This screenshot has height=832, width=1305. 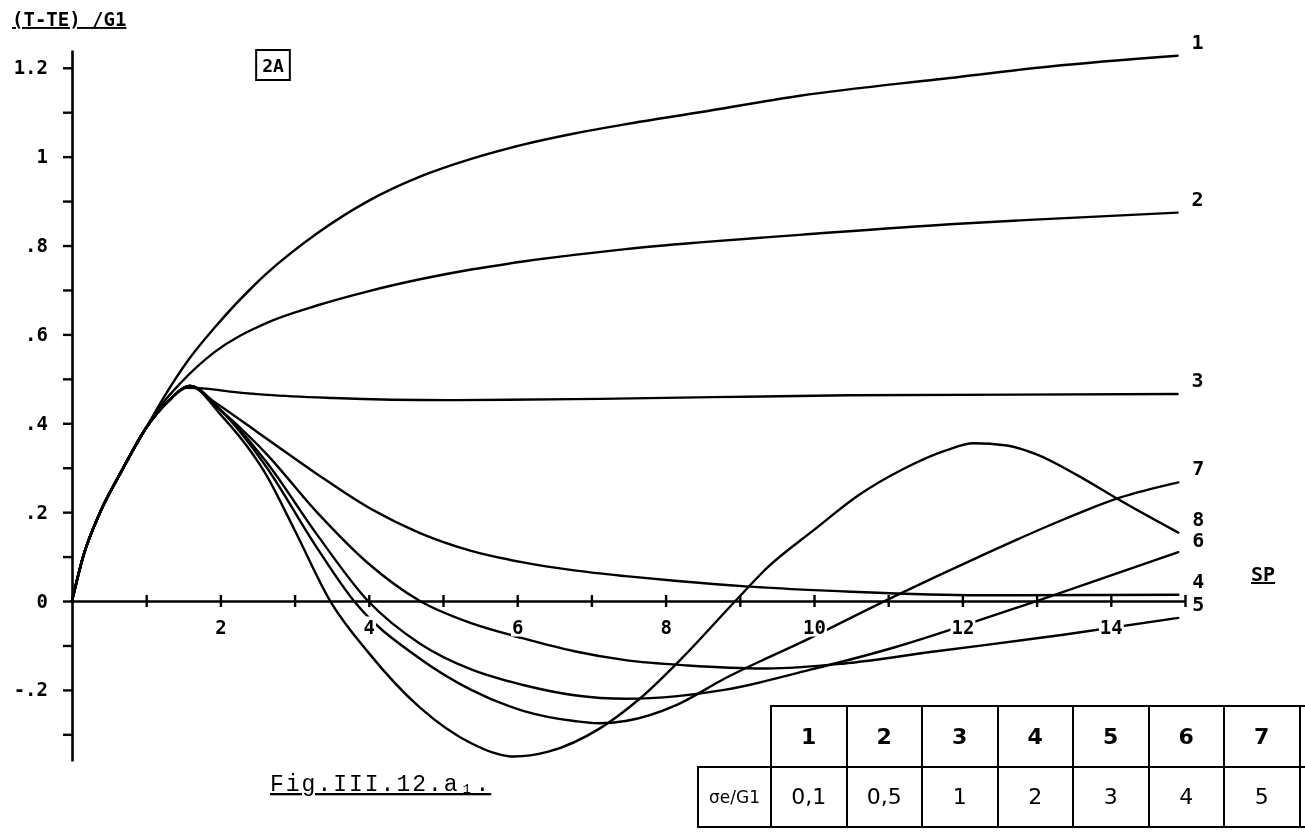 What do you see at coordinates (369, 626) in the screenshot?
I see `x-tick-label: 4` at bounding box center [369, 626].